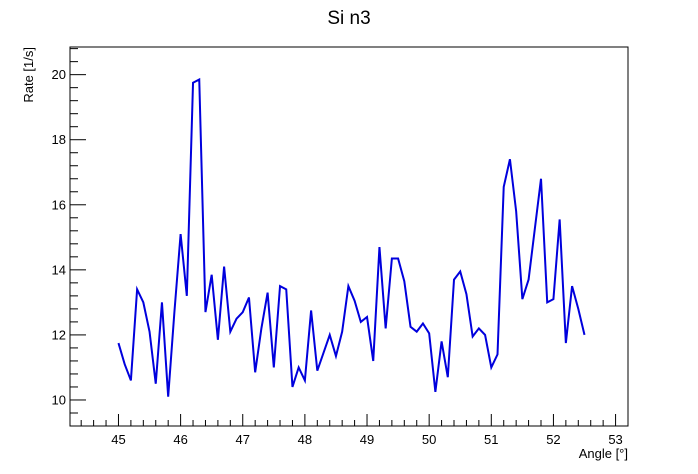  Describe the element at coordinates (348, 18) in the screenshot. I see `chart-title: Si n3` at that location.